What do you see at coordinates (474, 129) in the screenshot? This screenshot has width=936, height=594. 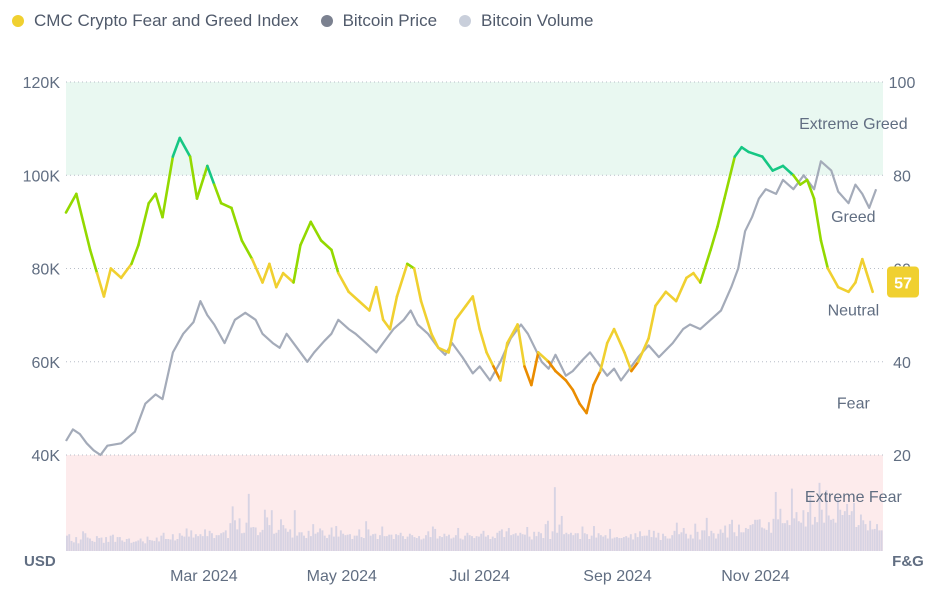 I see `extreme-greed-band` at bounding box center [474, 129].